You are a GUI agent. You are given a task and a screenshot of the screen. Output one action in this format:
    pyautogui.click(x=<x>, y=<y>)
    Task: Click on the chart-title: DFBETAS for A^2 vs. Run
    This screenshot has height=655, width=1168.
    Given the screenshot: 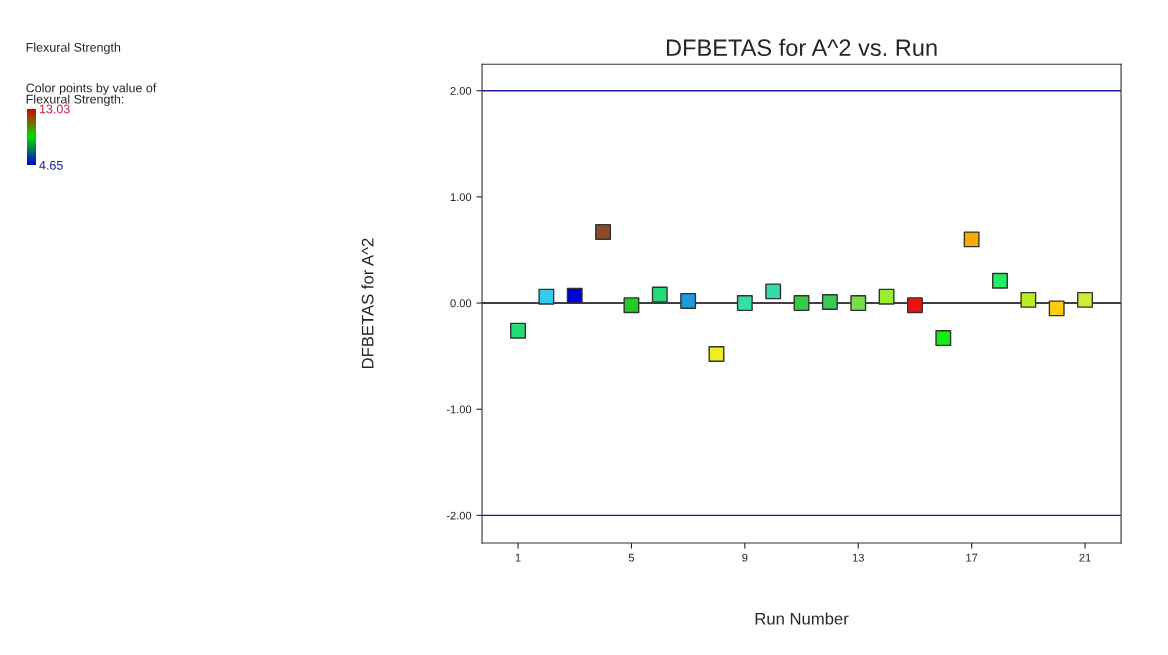 What is the action you would take?
    pyautogui.click(x=801, y=47)
    